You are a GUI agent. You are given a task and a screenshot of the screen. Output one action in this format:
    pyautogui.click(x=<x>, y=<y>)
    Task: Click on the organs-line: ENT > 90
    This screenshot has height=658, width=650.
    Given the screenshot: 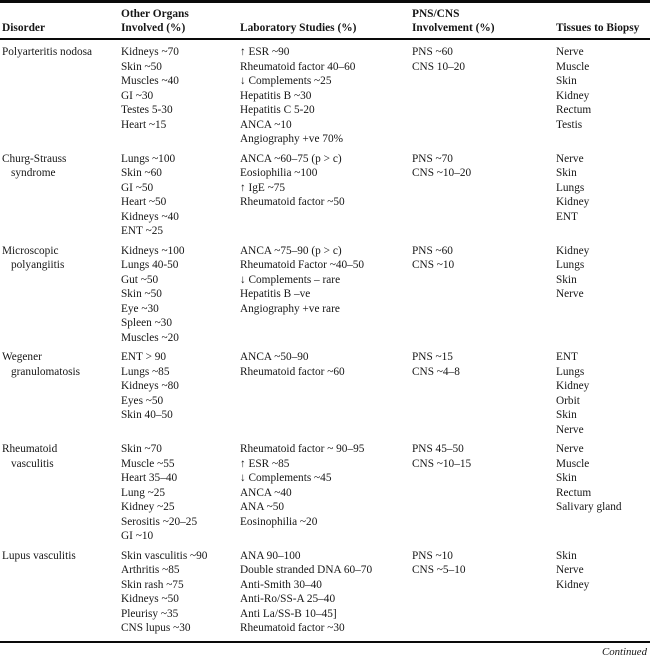 What is the action you would take?
    pyautogui.click(x=144, y=357)
    